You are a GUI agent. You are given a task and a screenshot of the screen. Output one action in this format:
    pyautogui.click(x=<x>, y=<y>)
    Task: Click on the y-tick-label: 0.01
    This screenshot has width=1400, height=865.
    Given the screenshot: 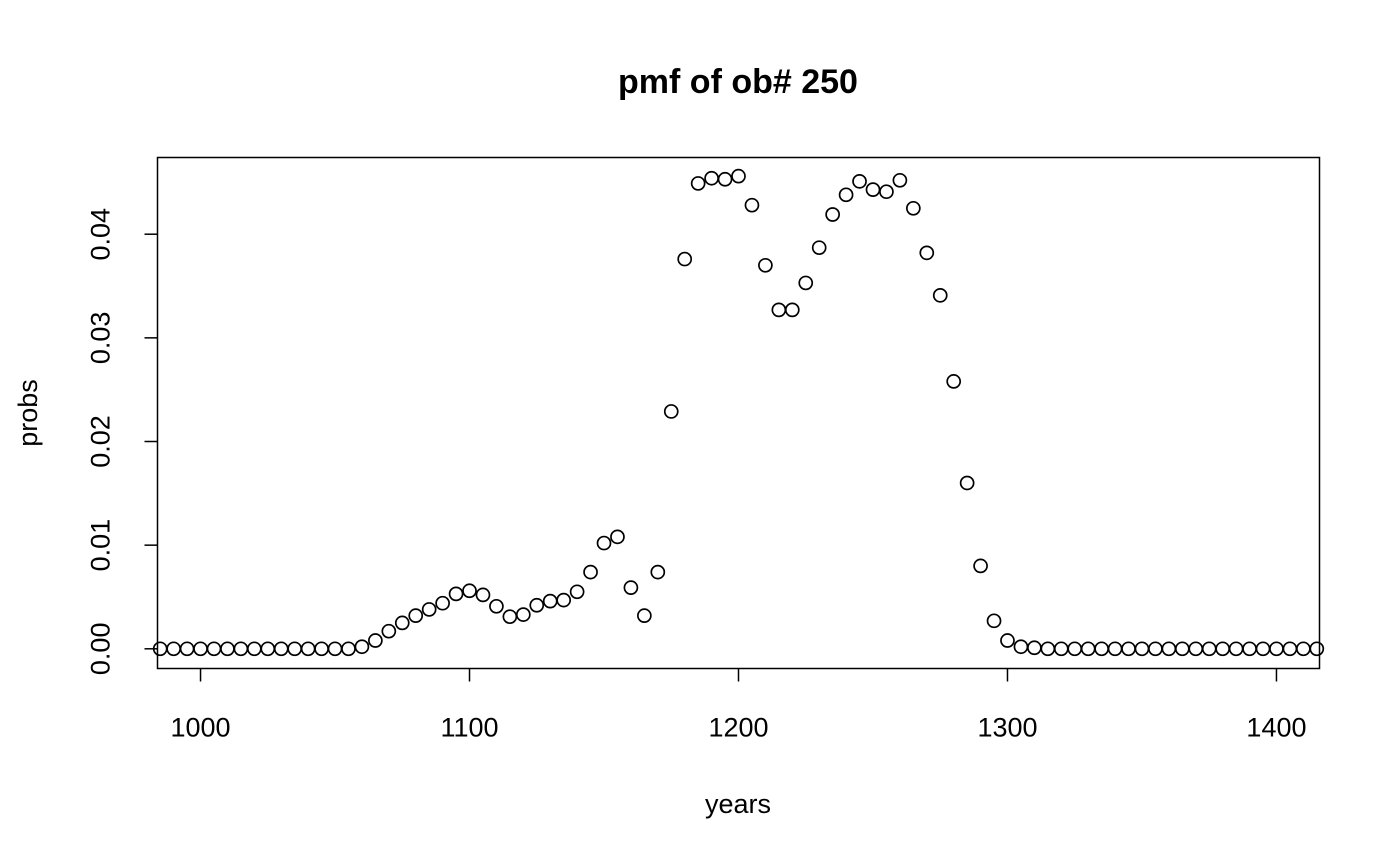 What is the action you would take?
    pyautogui.click(x=101, y=545)
    